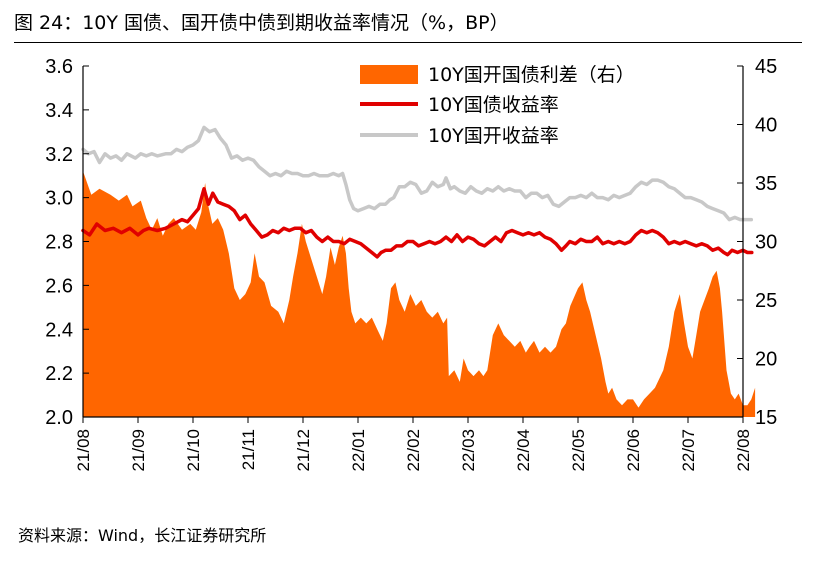  I want to click on x-tick-label: 21/12, so click(303, 450).